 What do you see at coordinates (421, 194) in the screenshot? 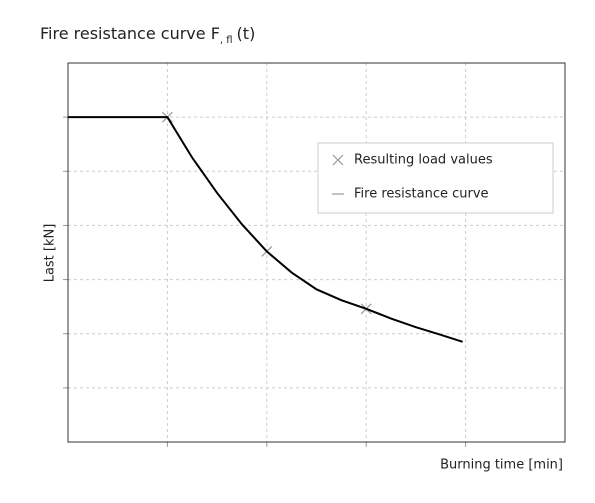
I see `legend-label: Fire resistance curve` at bounding box center [421, 194].